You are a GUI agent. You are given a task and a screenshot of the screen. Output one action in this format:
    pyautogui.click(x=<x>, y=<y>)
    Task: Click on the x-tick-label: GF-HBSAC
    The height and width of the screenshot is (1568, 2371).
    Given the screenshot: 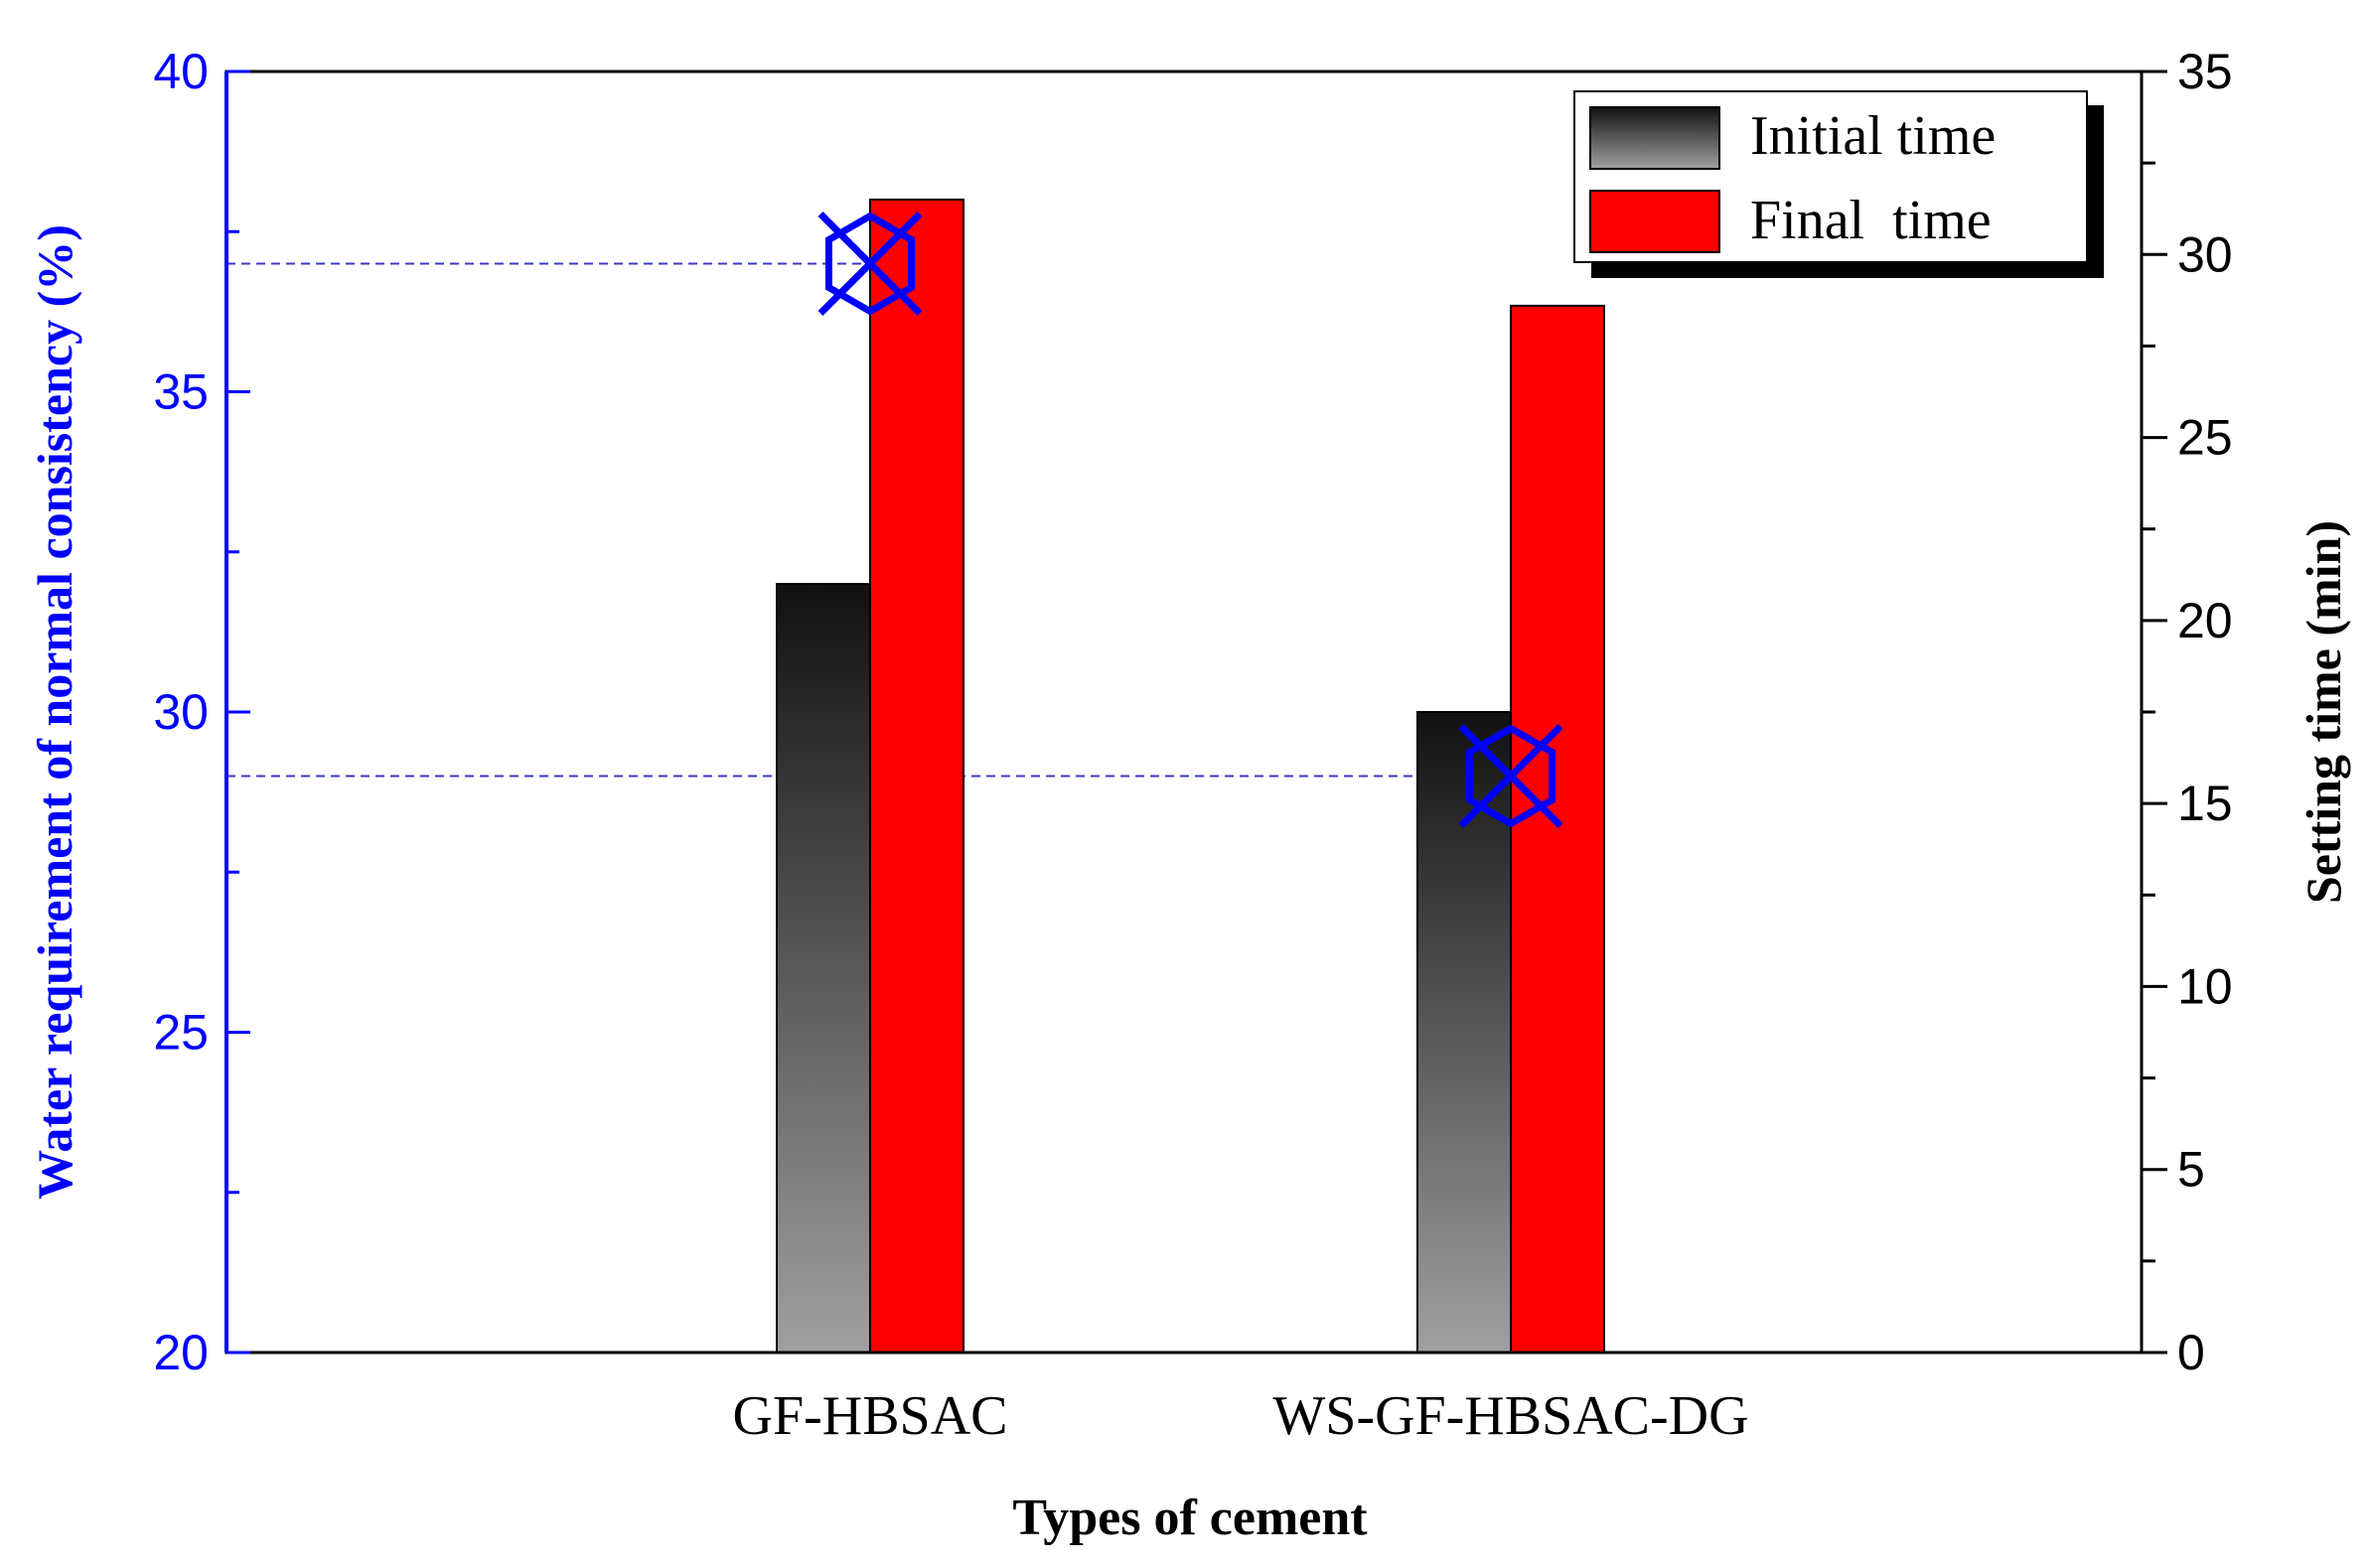 What is the action you would take?
    pyautogui.click(x=870, y=1416)
    